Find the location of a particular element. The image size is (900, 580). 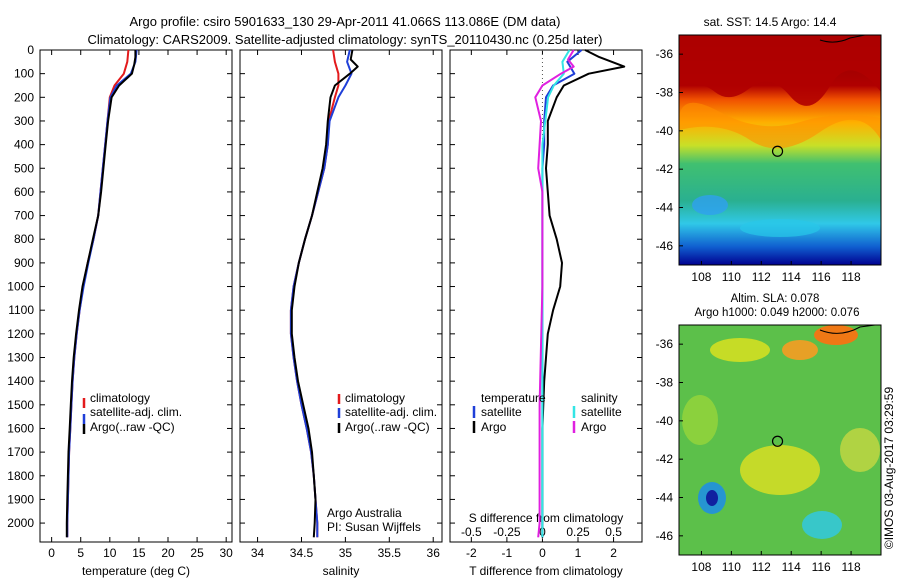

x-axis-label: T difference from climatology is located at coordinates (546, 571).